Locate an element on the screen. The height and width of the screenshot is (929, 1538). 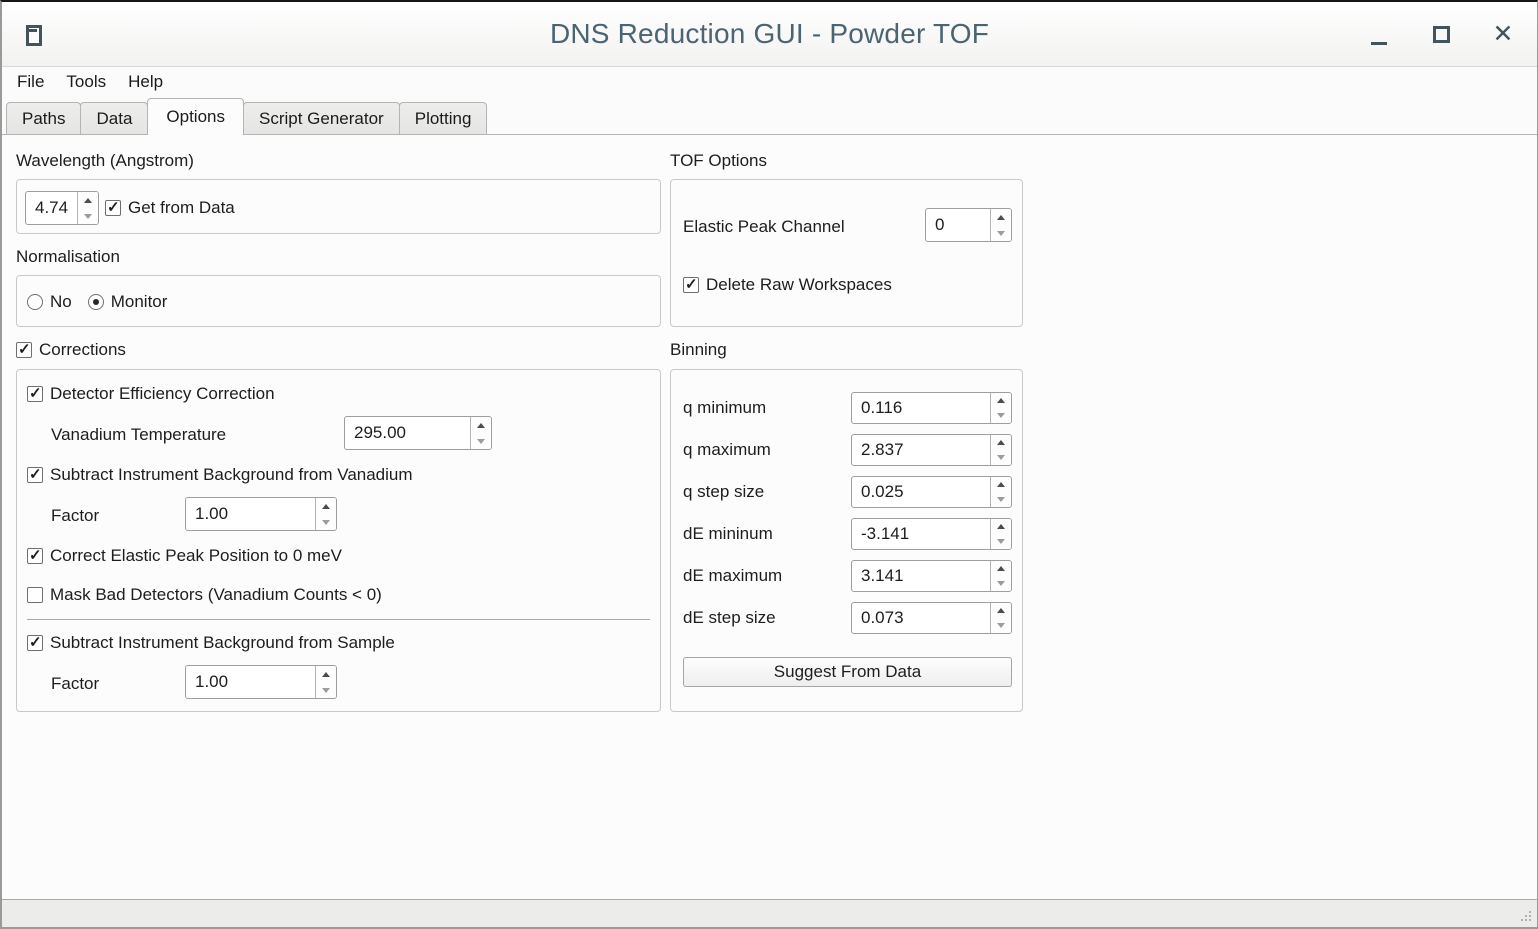
vanadium-factor-spinbox is located at coordinates (261, 514).